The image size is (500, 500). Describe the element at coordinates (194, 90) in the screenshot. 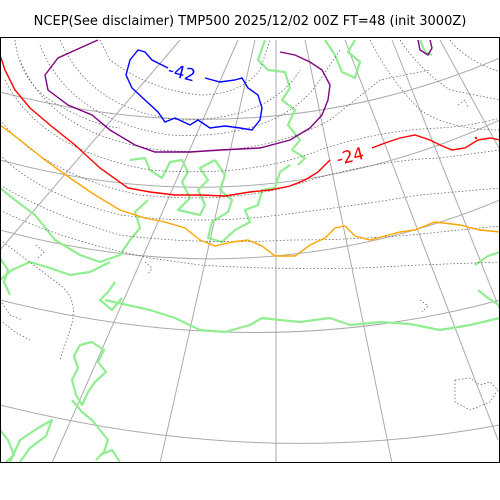

I see `isotherm-blue` at that location.